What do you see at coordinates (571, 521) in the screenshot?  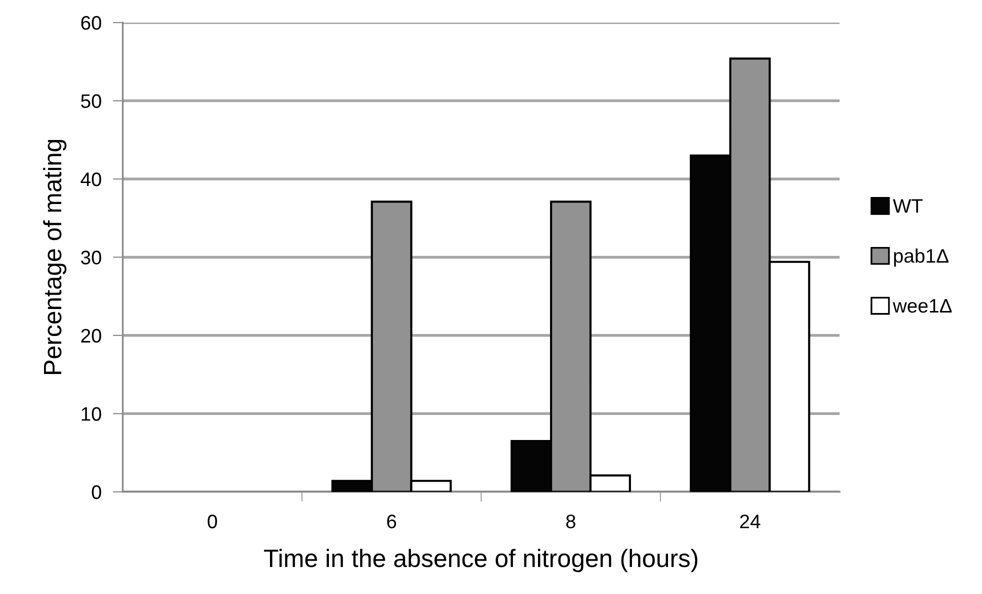 I see `x-tick-label: 8` at bounding box center [571, 521].